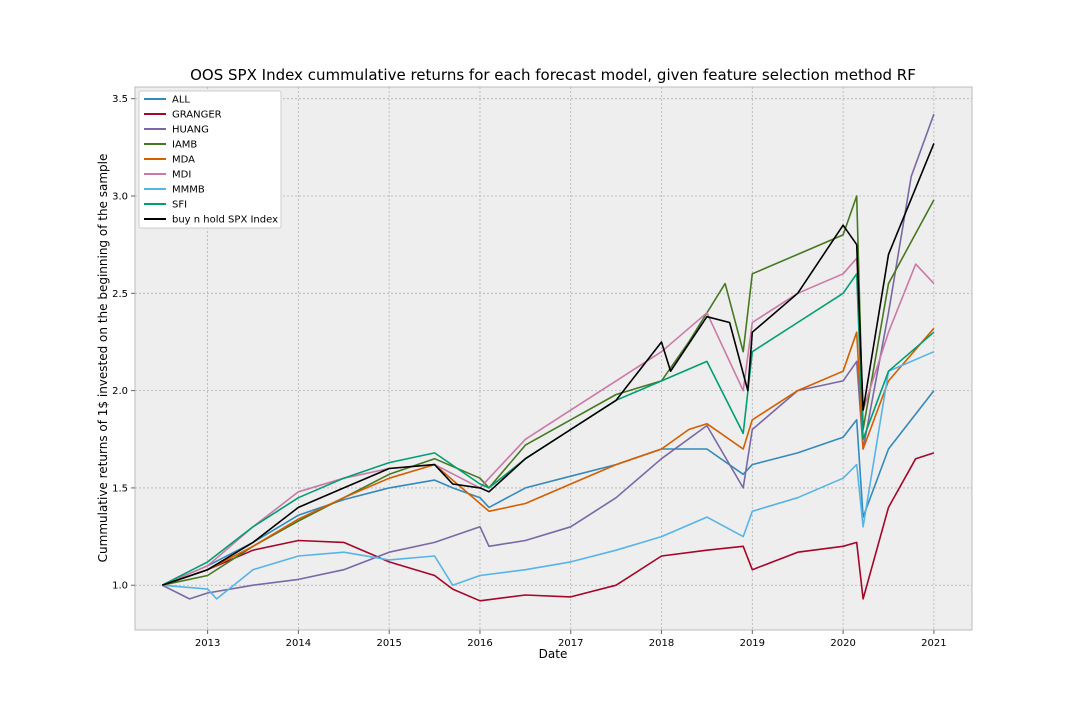  Describe the element at coordinates (207, 643) in the screenshot. I see `x-tick-label: 2013` at that location.